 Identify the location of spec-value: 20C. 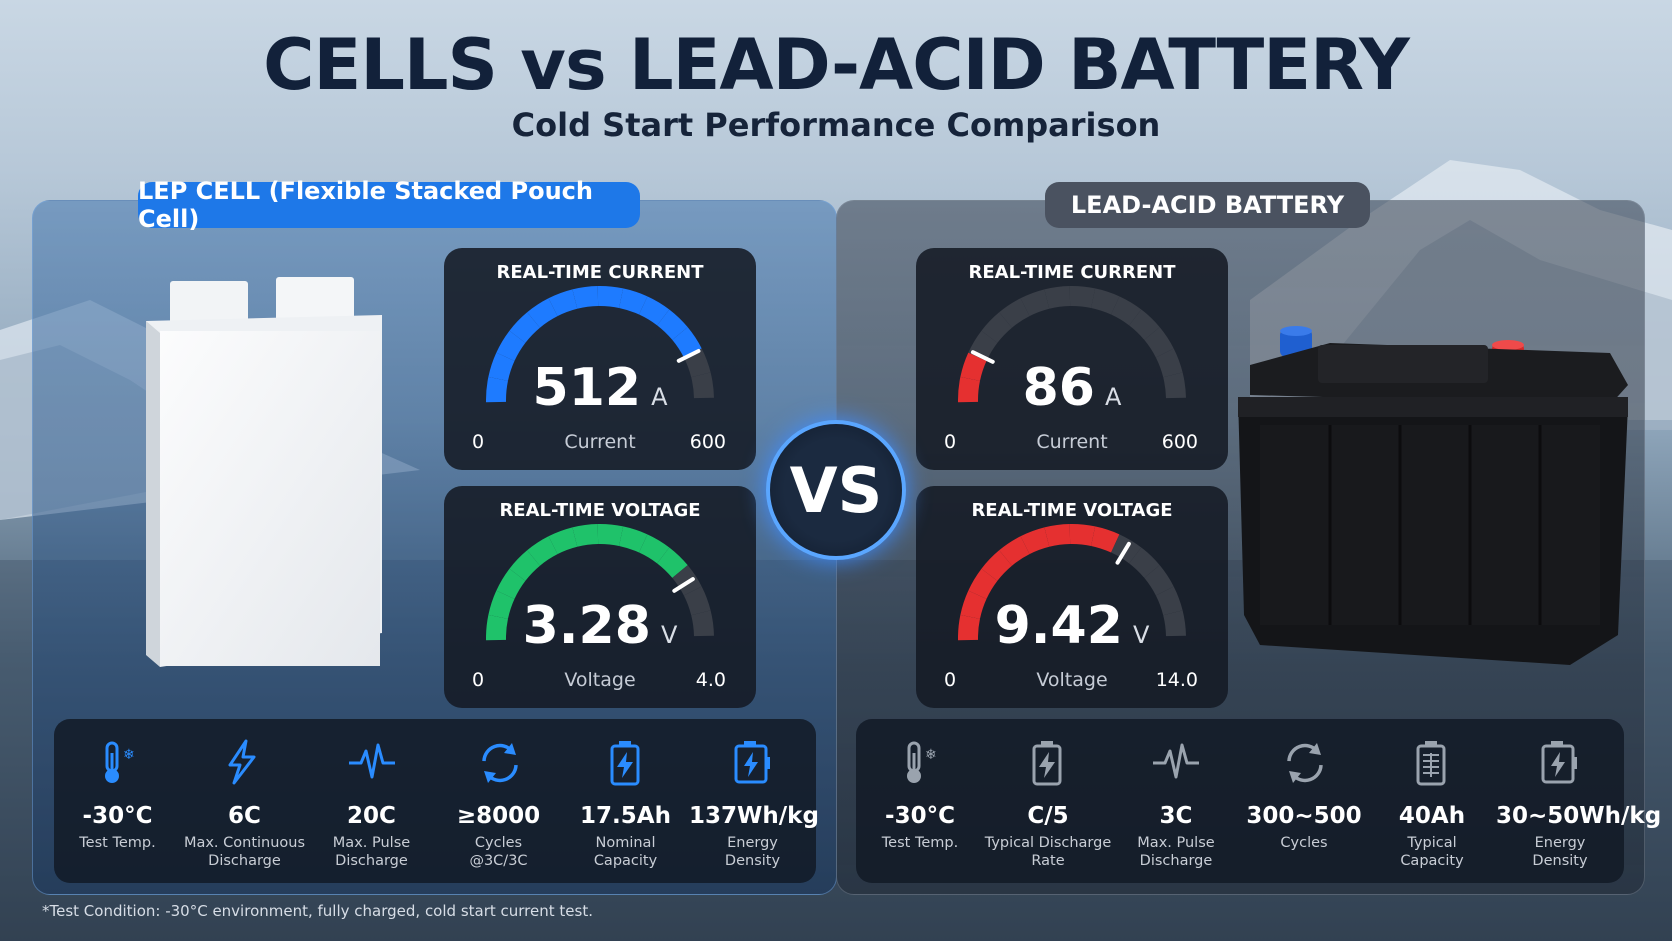
(371, 816).